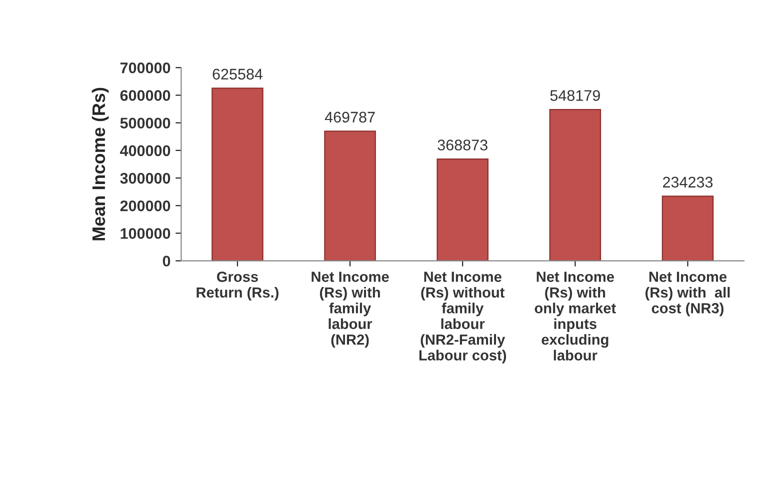  What do you see at coordinates (100, 164) in the screenshot?
I see `y-axis-title: Mean Income (Rs)` at bounding box center [100, 164].